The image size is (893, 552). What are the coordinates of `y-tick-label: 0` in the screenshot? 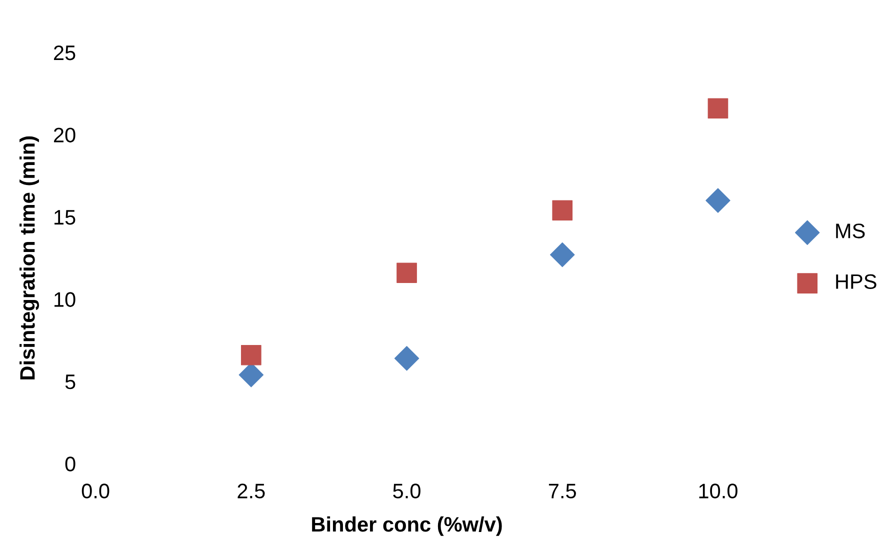 It's located at (70, 464).